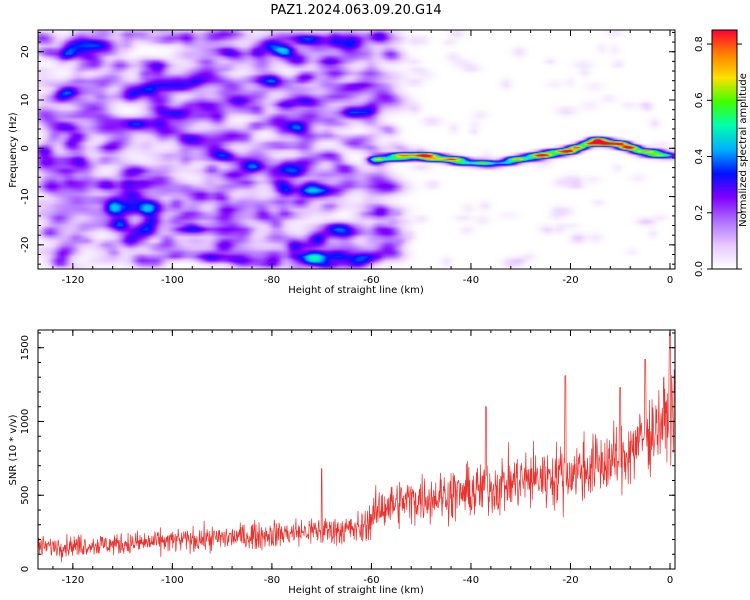  Describe the element at coordinates (13, 150) in the screenshot. I see `spectrogram-ylabel: Frequency (Hz)` at that location.